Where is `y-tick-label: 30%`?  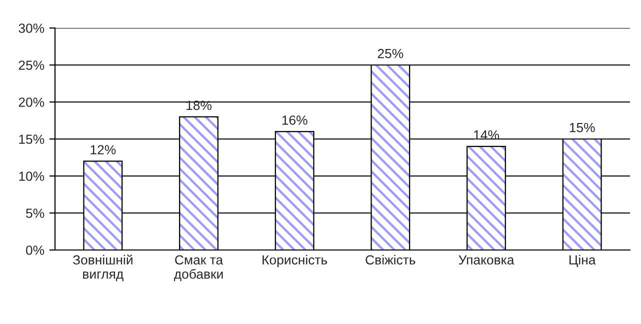
y-tick-label: 30% is located at coordinates (31, 28).